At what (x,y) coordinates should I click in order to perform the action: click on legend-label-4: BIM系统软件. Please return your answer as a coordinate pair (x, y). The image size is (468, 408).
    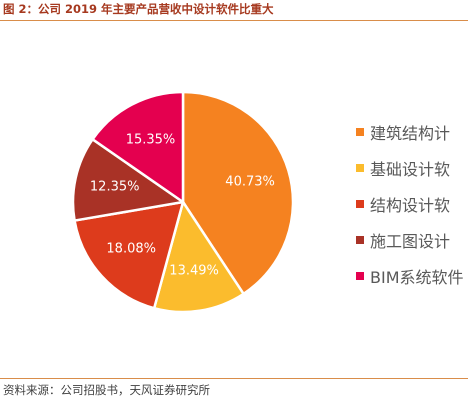
    Looking at the image, I should click on (417, 277).